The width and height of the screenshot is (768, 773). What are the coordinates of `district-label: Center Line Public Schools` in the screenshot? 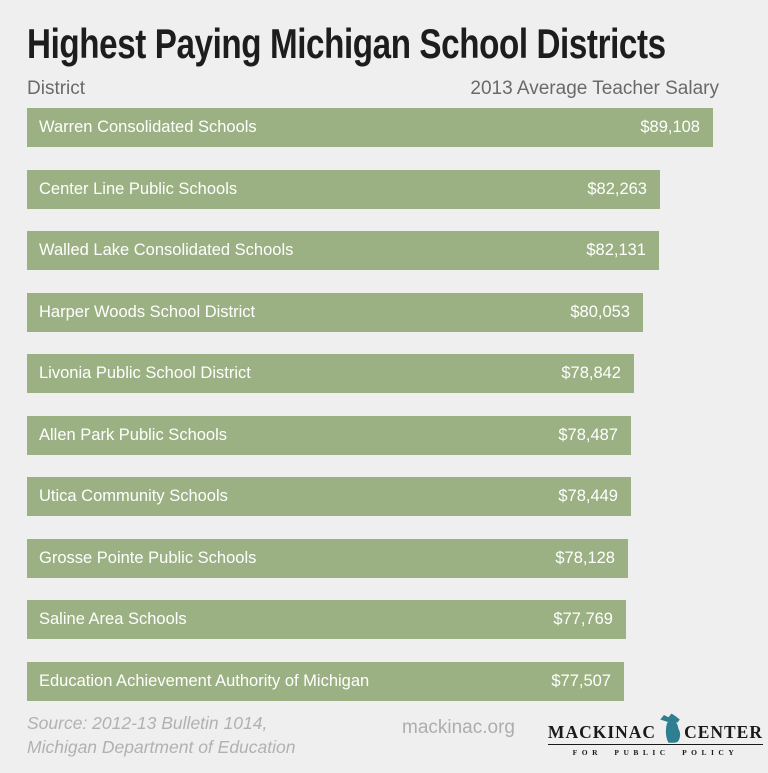 It's located at (138, 188).